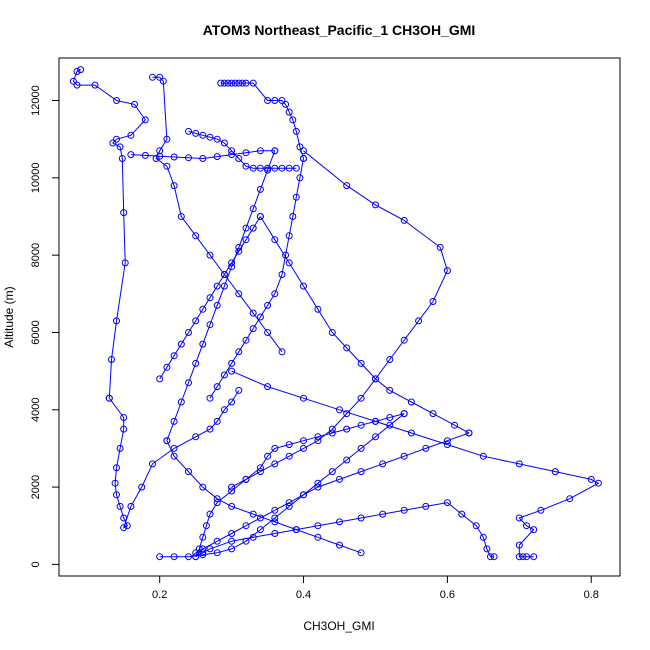 The height and width of the screenshot is (650, 650). What do you see at coordinates (36, 178) in the screenshot?
I see `y-tick-label: 10000` at bounding box center [36, 178].